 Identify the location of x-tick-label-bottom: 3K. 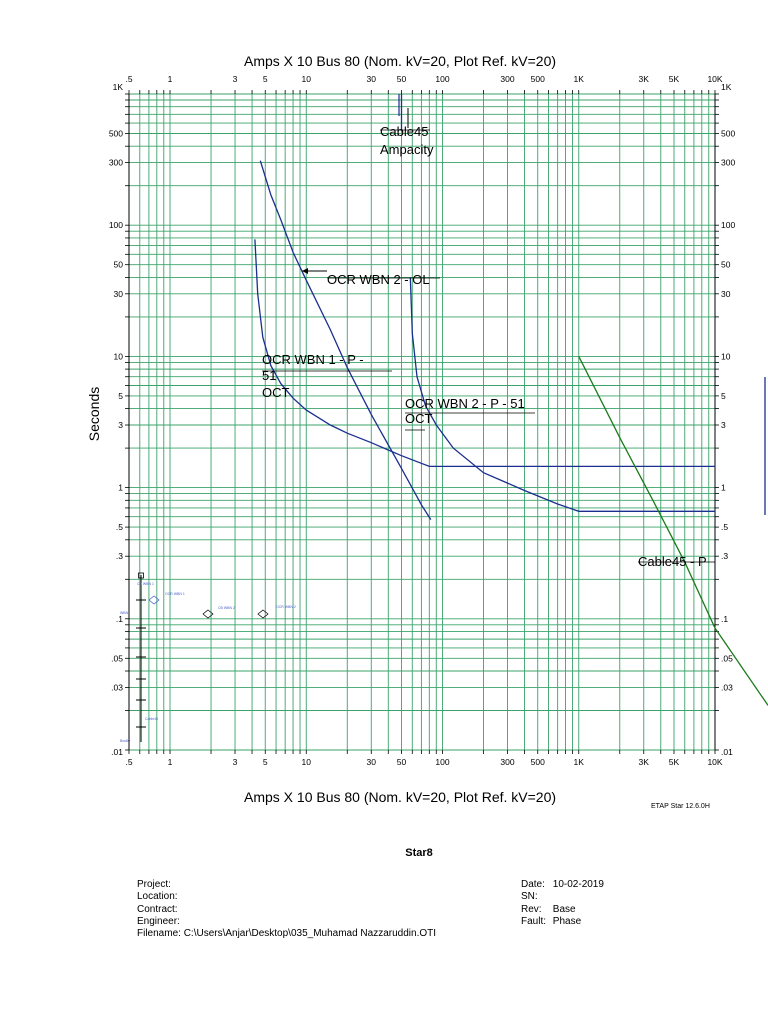
(644, 762).